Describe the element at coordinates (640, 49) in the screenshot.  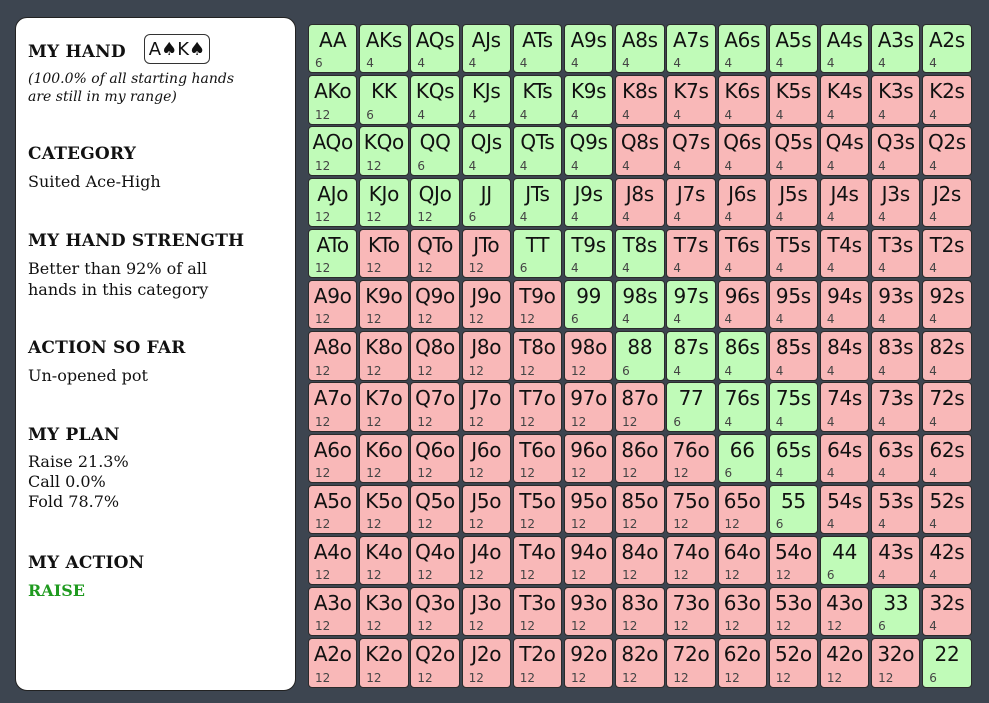
I see `hand-cell: A8s 4` at that location.